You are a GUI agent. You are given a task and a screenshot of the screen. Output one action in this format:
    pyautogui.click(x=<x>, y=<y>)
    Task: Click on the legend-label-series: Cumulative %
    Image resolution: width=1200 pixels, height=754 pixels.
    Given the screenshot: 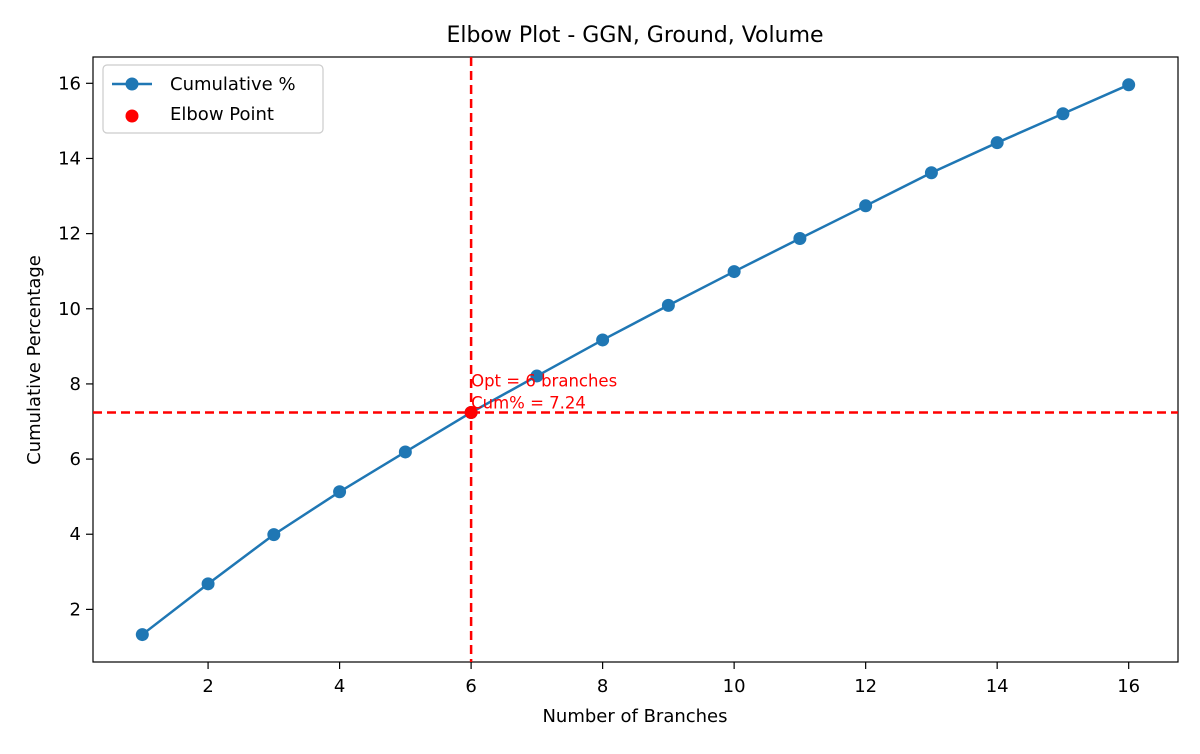 What is the action you would take?
    pyautogui.click(x=233, y=84)
    